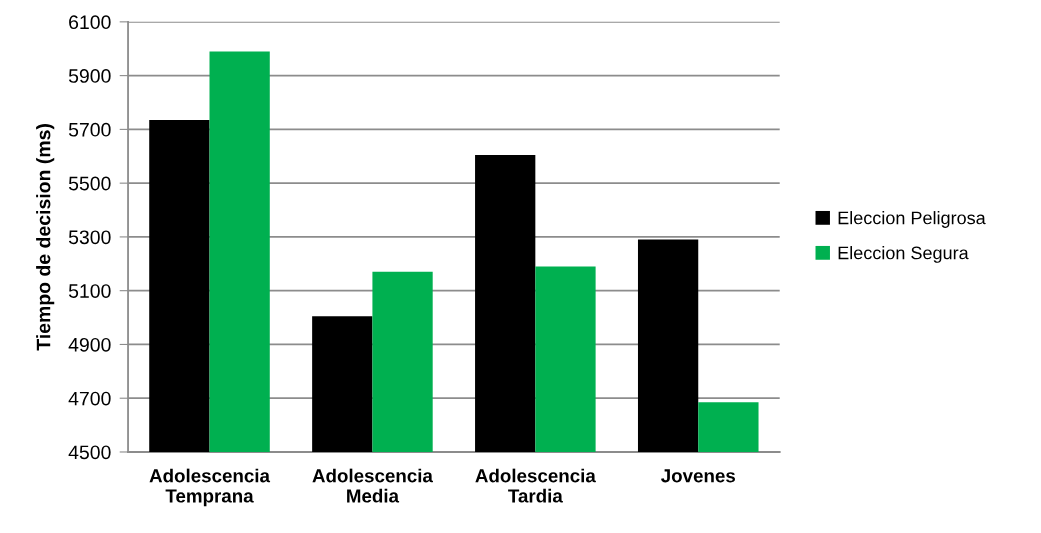 Image resolution: width=1041 pixels, height=533 pixels. I want to click on legend-label: Eleccion Peligrosa, so click(912, 219).